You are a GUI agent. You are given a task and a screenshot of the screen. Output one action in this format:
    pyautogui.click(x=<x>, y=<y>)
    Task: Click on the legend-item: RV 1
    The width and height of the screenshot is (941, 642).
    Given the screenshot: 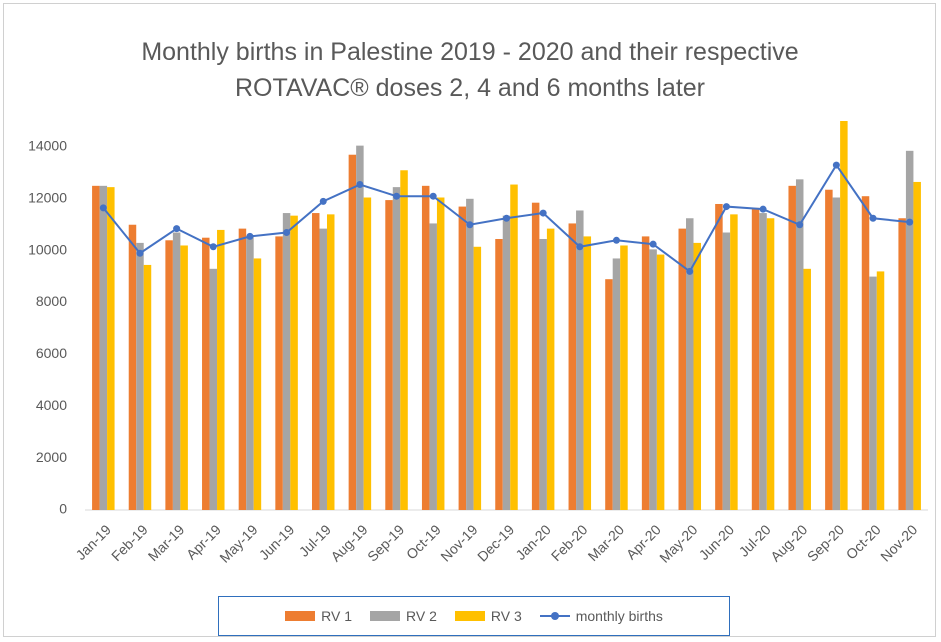 What is the action you would take?
    pyautogui.click(x=318, y=616)
    